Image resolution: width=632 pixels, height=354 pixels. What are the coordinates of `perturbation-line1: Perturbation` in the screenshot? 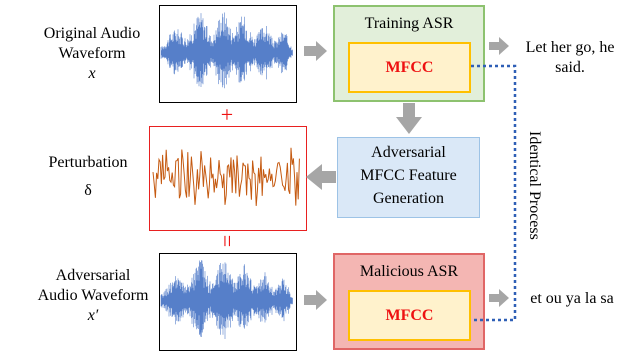 It's located at (88, 162).